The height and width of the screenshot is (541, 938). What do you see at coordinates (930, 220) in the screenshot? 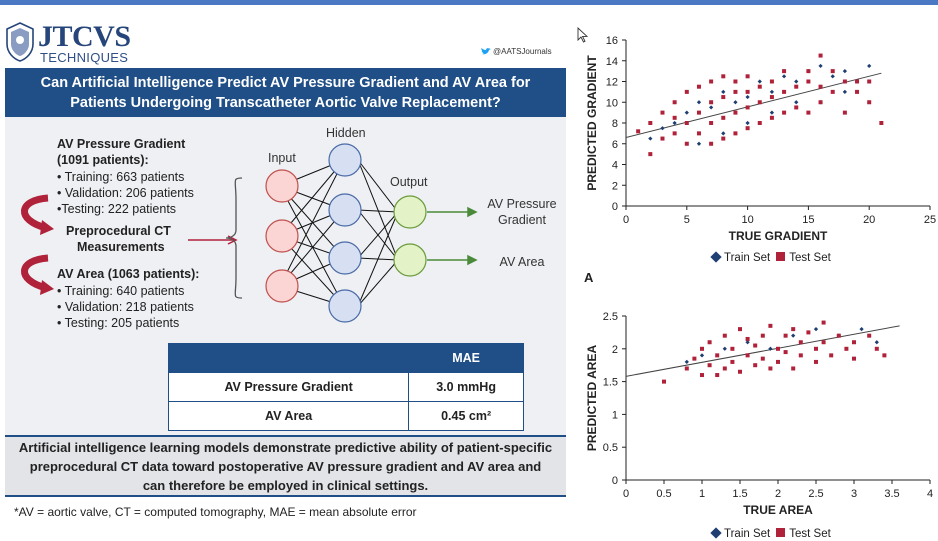
I see `x-tick-label: 25` at bounding box center [930, 220].